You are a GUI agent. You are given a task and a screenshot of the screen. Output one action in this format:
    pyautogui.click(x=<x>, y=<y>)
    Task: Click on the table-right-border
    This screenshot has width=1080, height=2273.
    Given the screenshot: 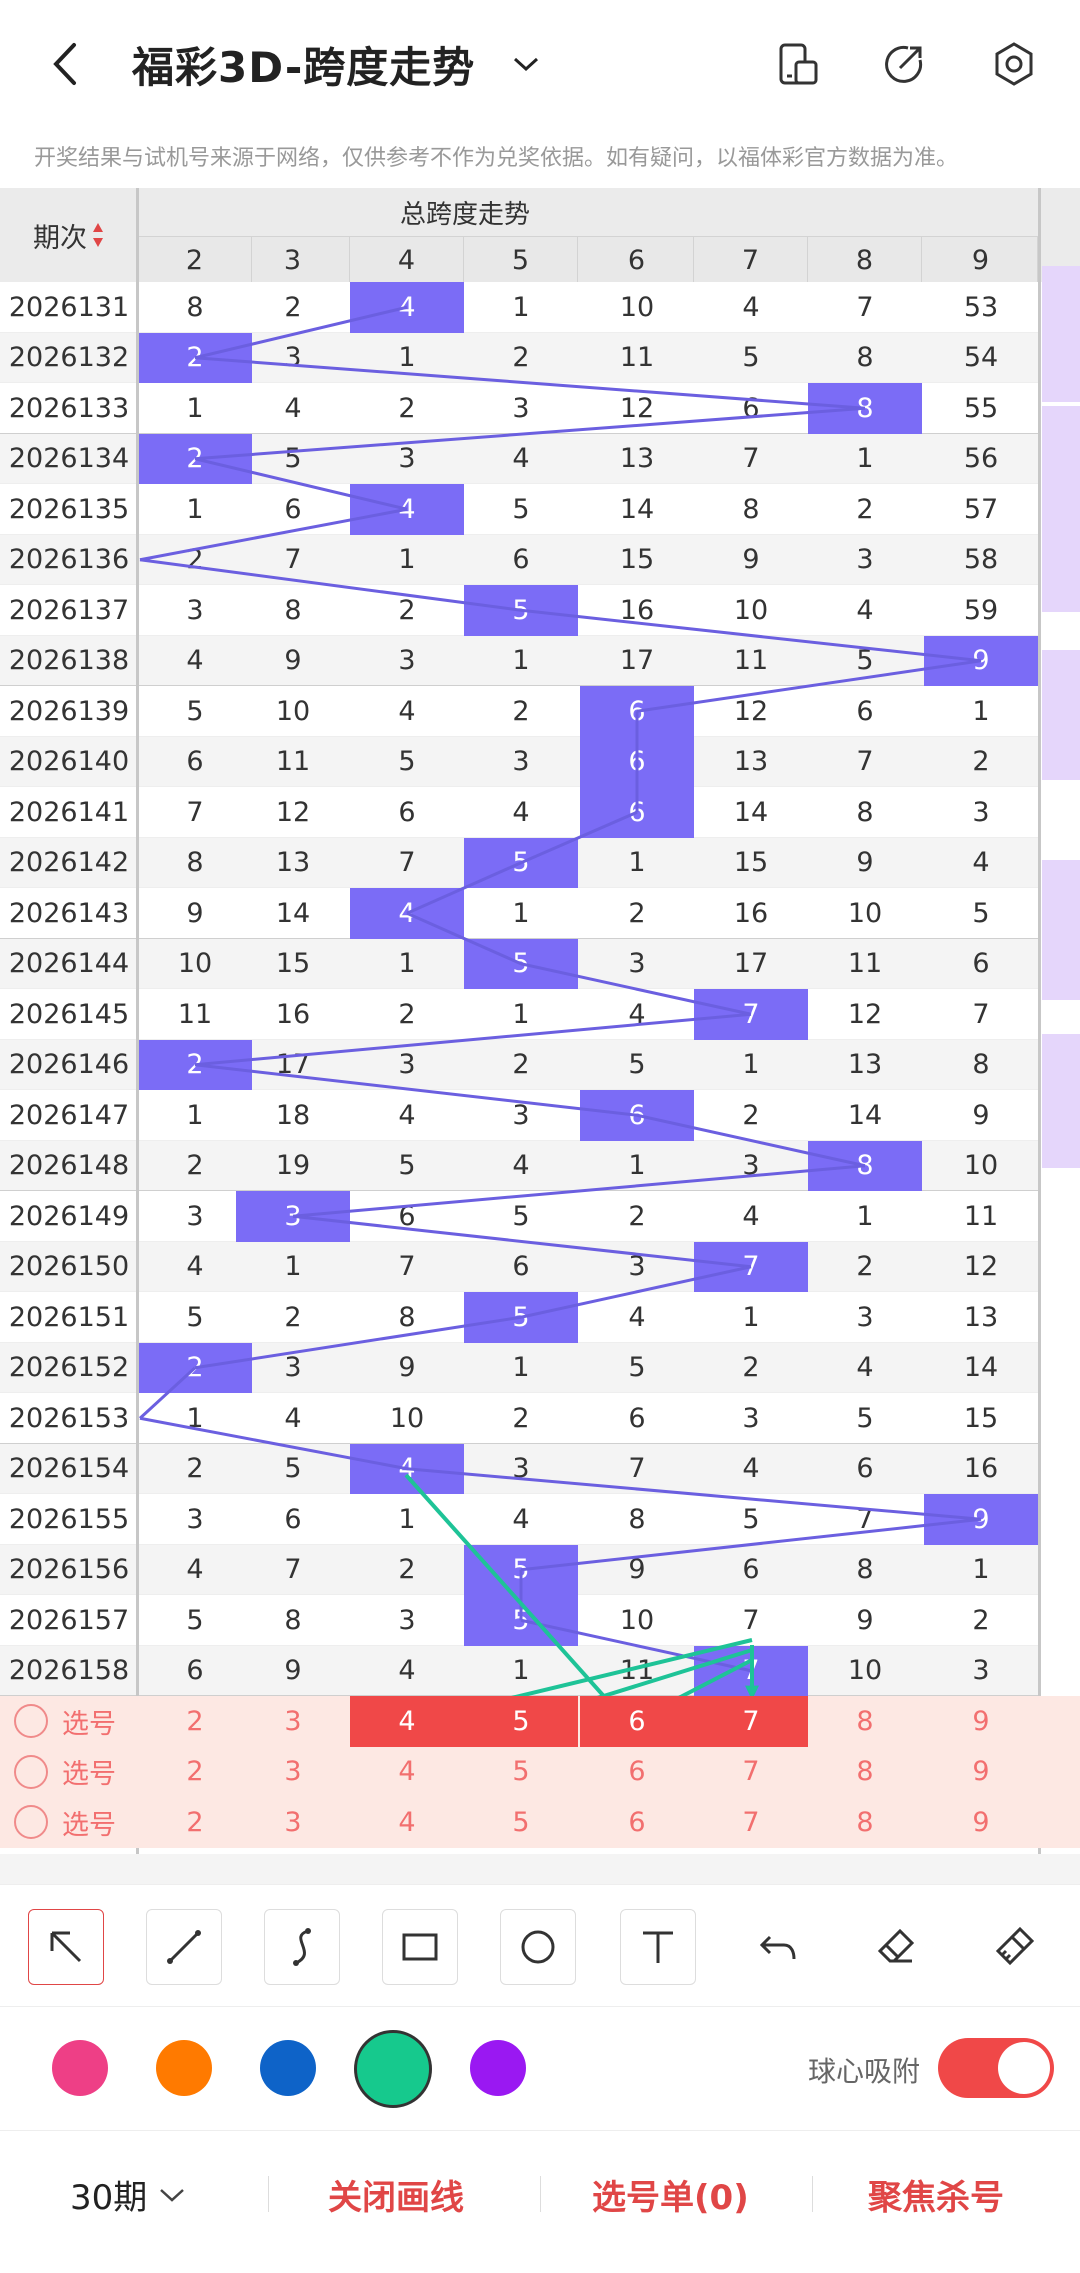 What is the action you would take?
    pyautogui.click(x=1039, y=1021)
    